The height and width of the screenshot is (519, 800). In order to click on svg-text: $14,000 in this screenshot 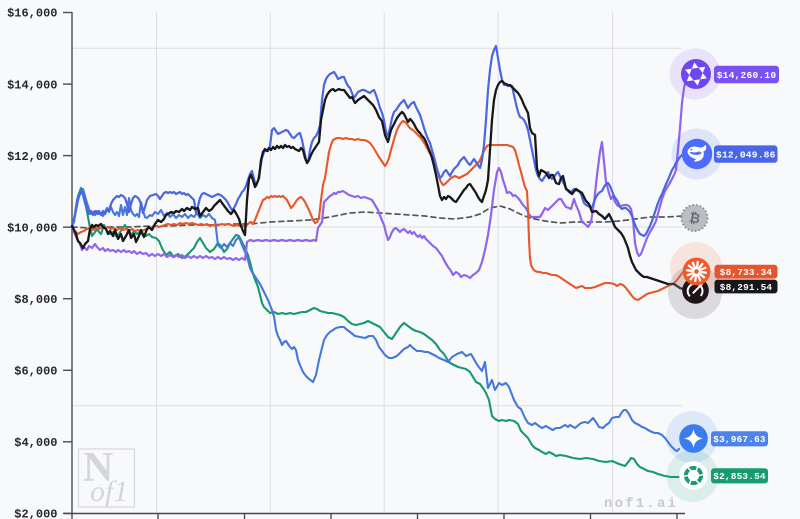, I will do `click(32, 85)`.